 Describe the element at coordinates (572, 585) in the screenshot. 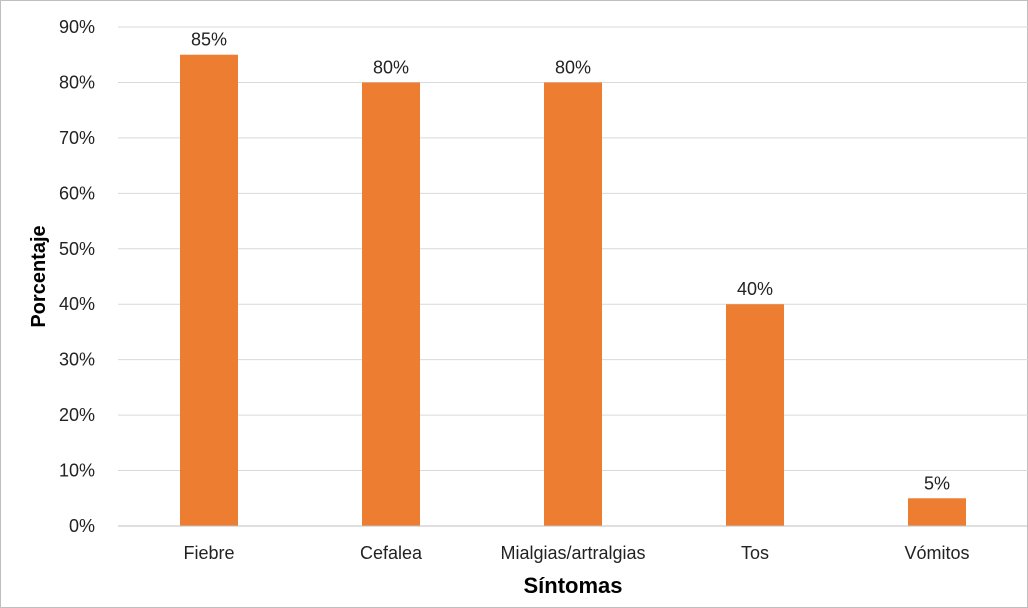

I see `x-axis-title: Síntomas` at that location.